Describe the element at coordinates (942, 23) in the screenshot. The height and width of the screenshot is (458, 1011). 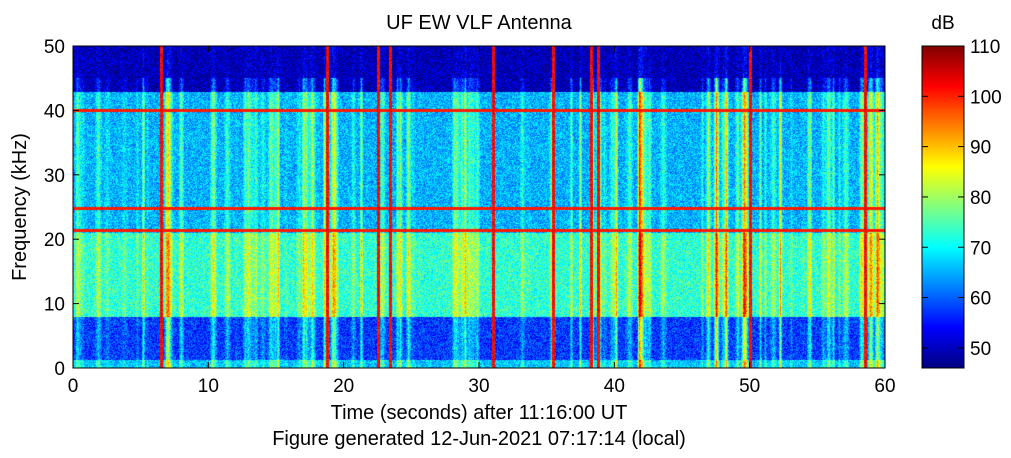
I see `colorbar-label: dB` at that location.